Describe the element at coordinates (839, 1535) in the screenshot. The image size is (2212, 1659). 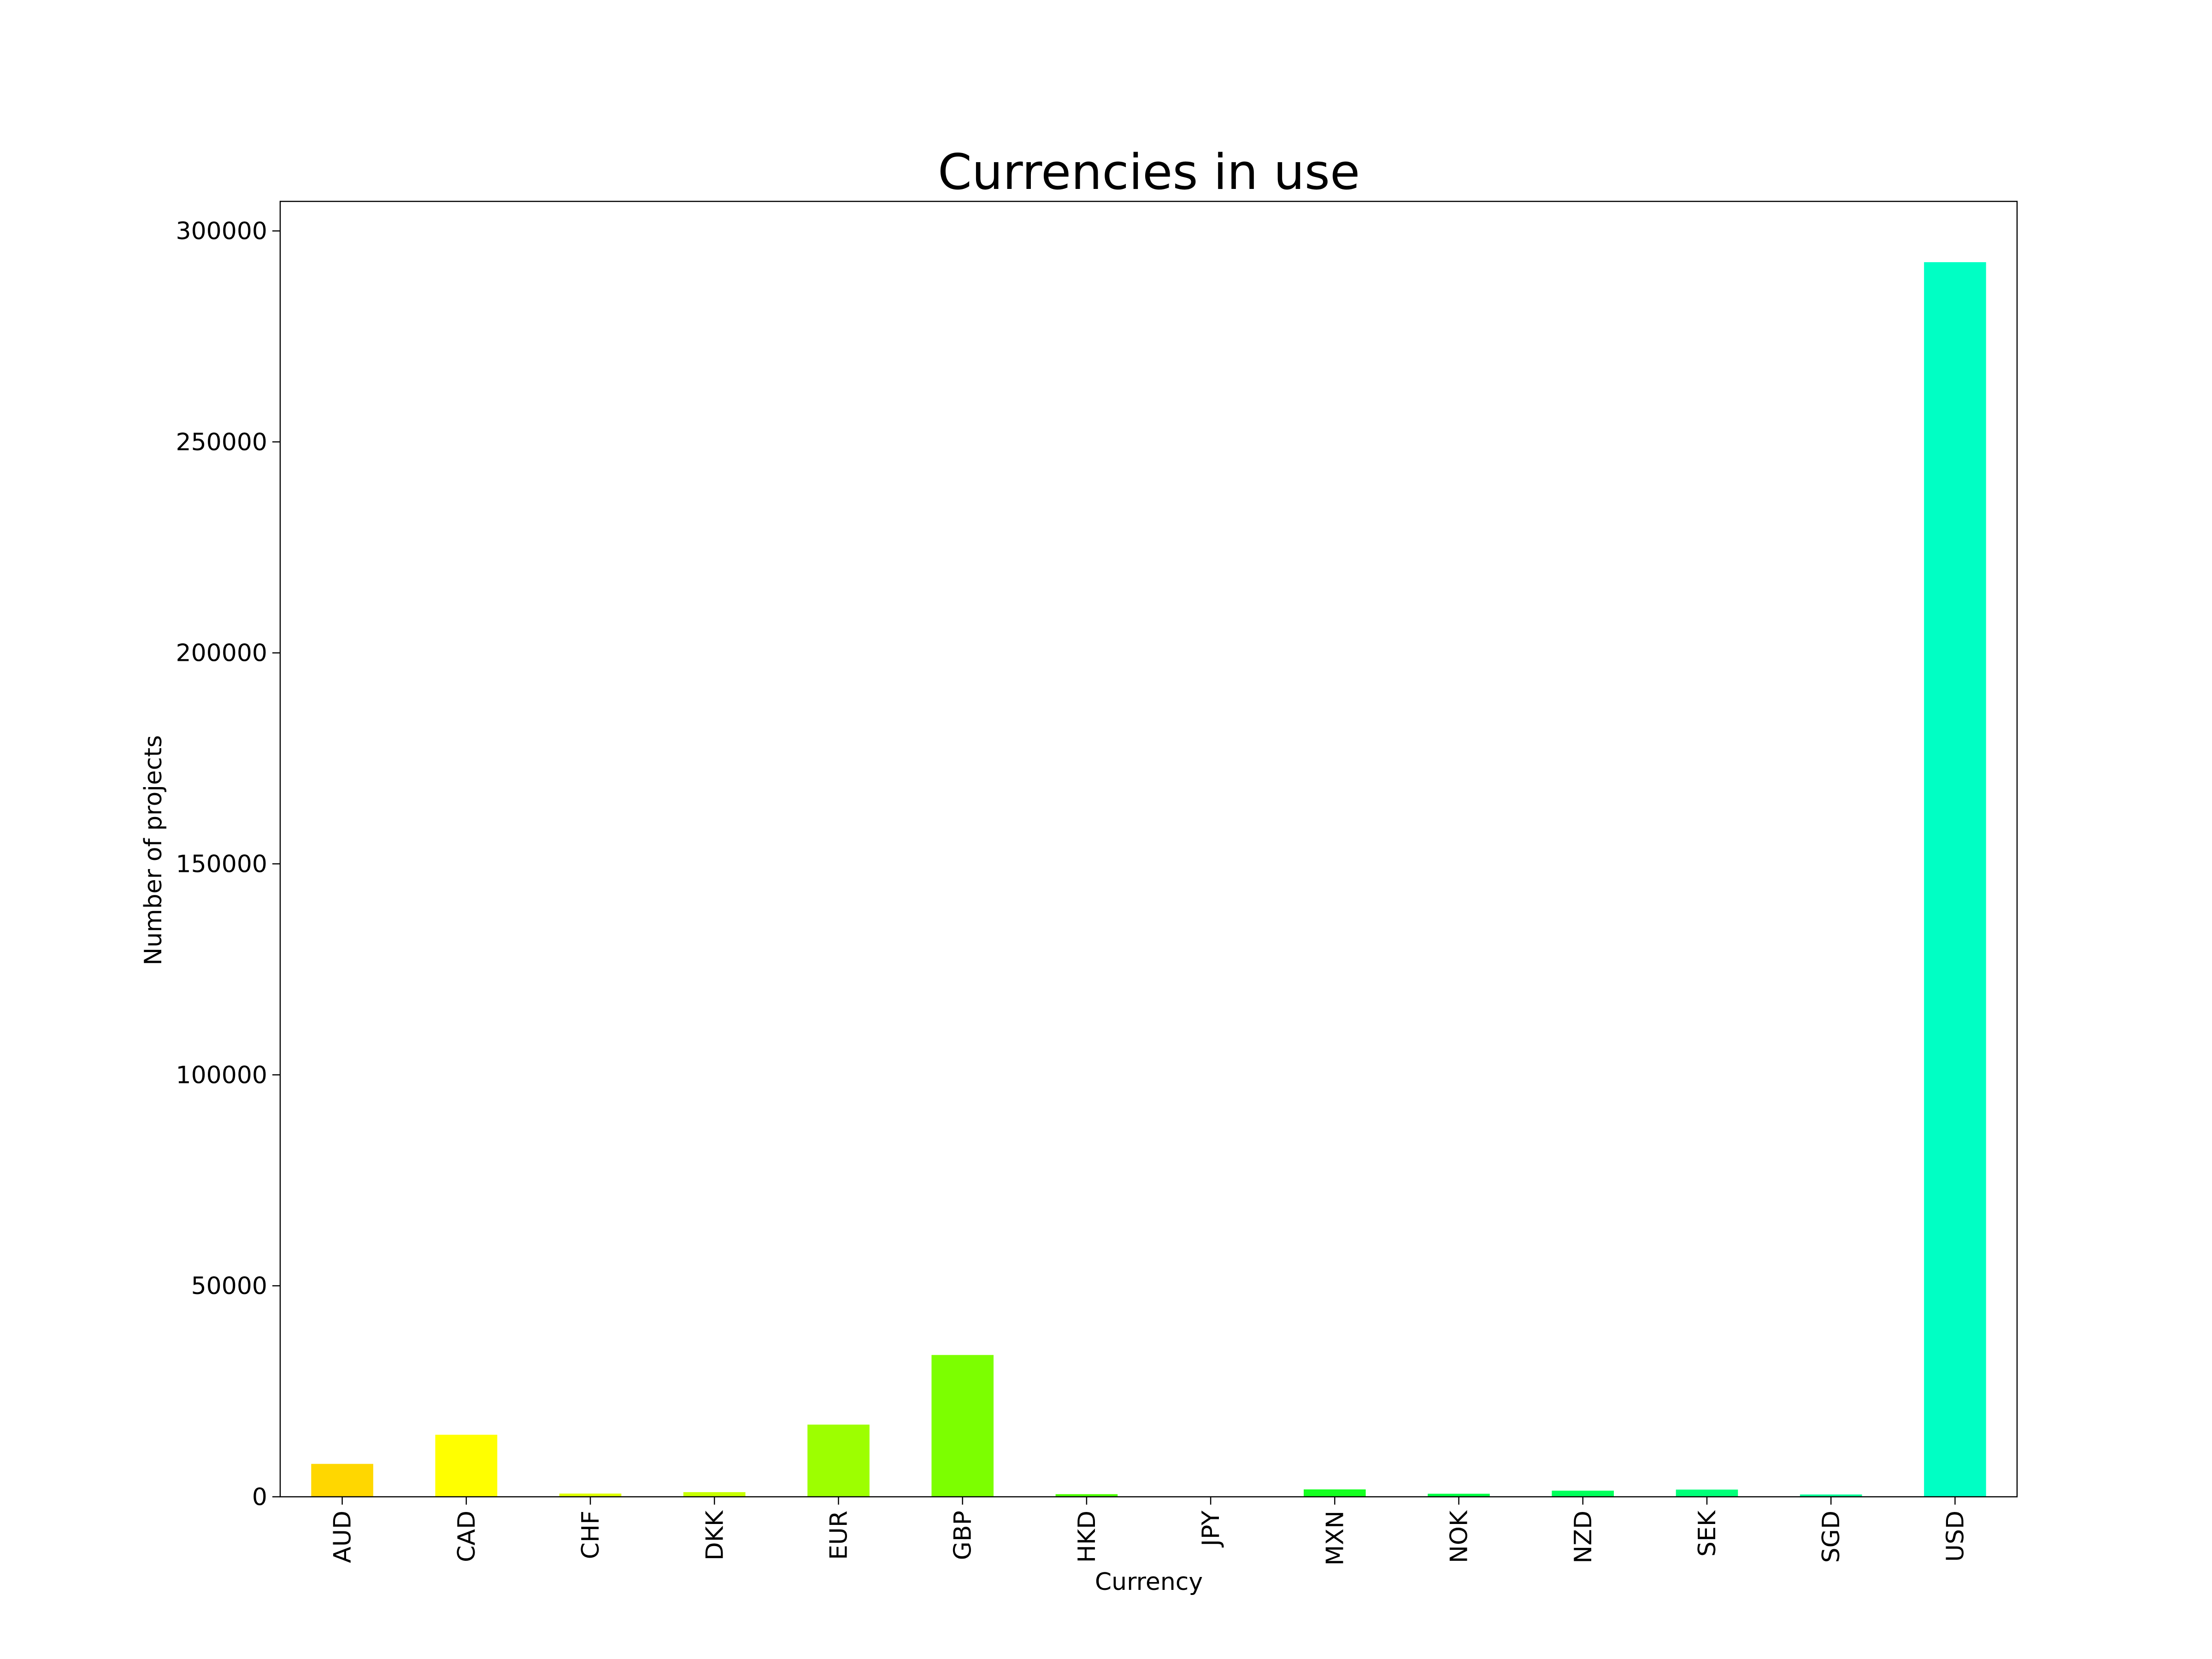
I see `x-tick-label: EUR` at that location.